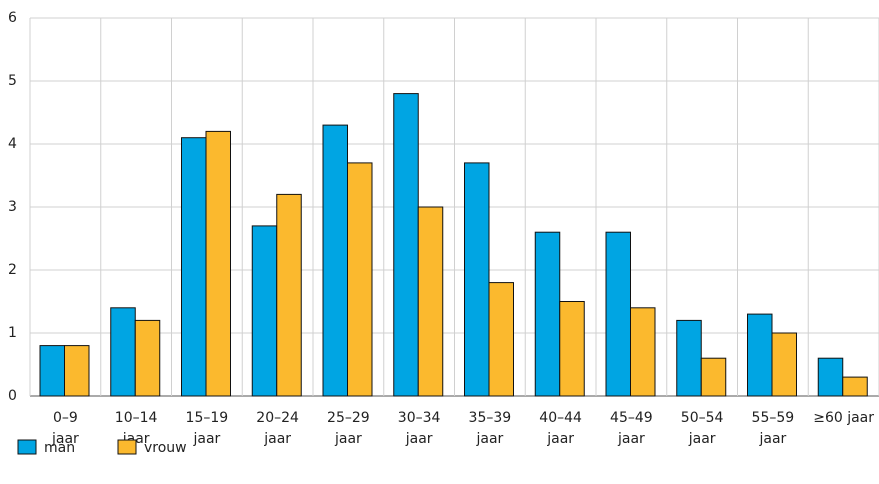  What do you see at coordinates (702, 418) in the screenshot?
I see `x-tick-label: 50–54` at bounding box center [702, 418].